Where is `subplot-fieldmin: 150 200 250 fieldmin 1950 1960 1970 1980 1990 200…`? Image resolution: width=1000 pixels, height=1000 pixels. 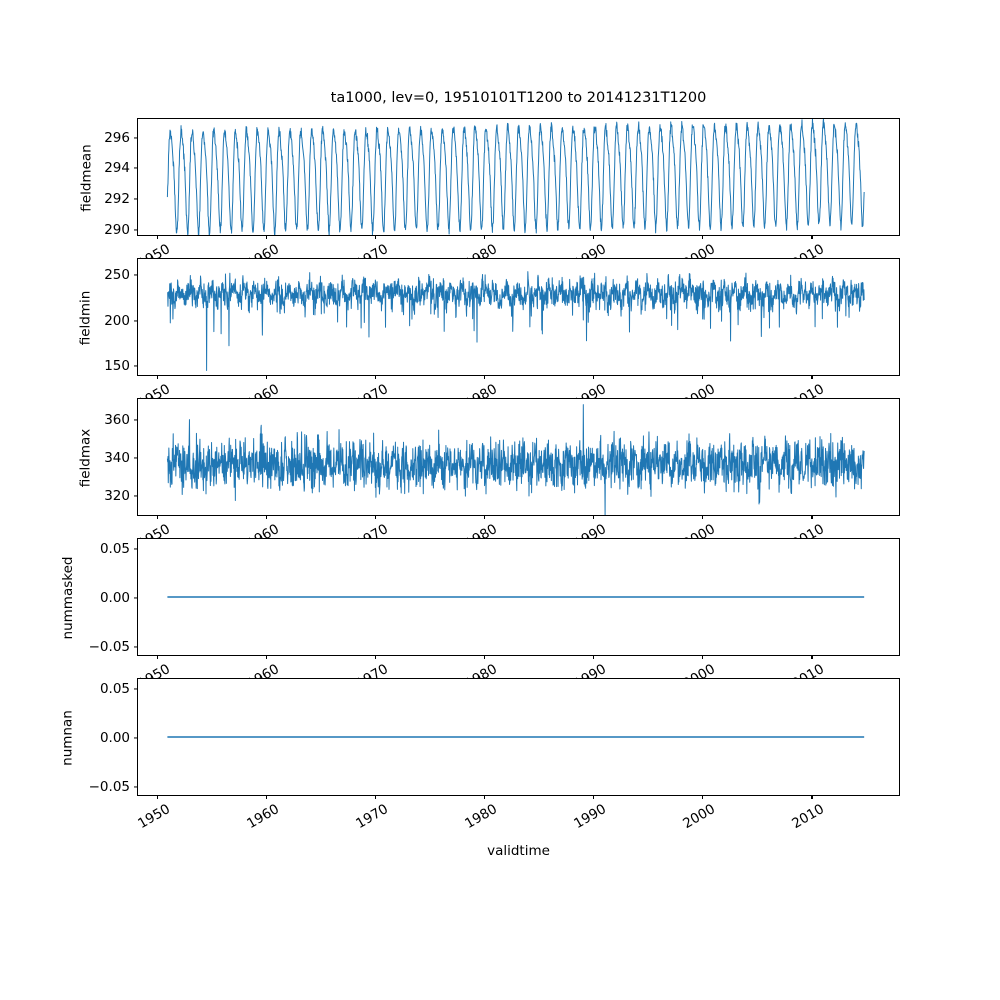
subplot-fieldmin: 150 200 250 fieldmin 1950 1960 1970 1980 1990 200… is located at coordinates (489, 335).